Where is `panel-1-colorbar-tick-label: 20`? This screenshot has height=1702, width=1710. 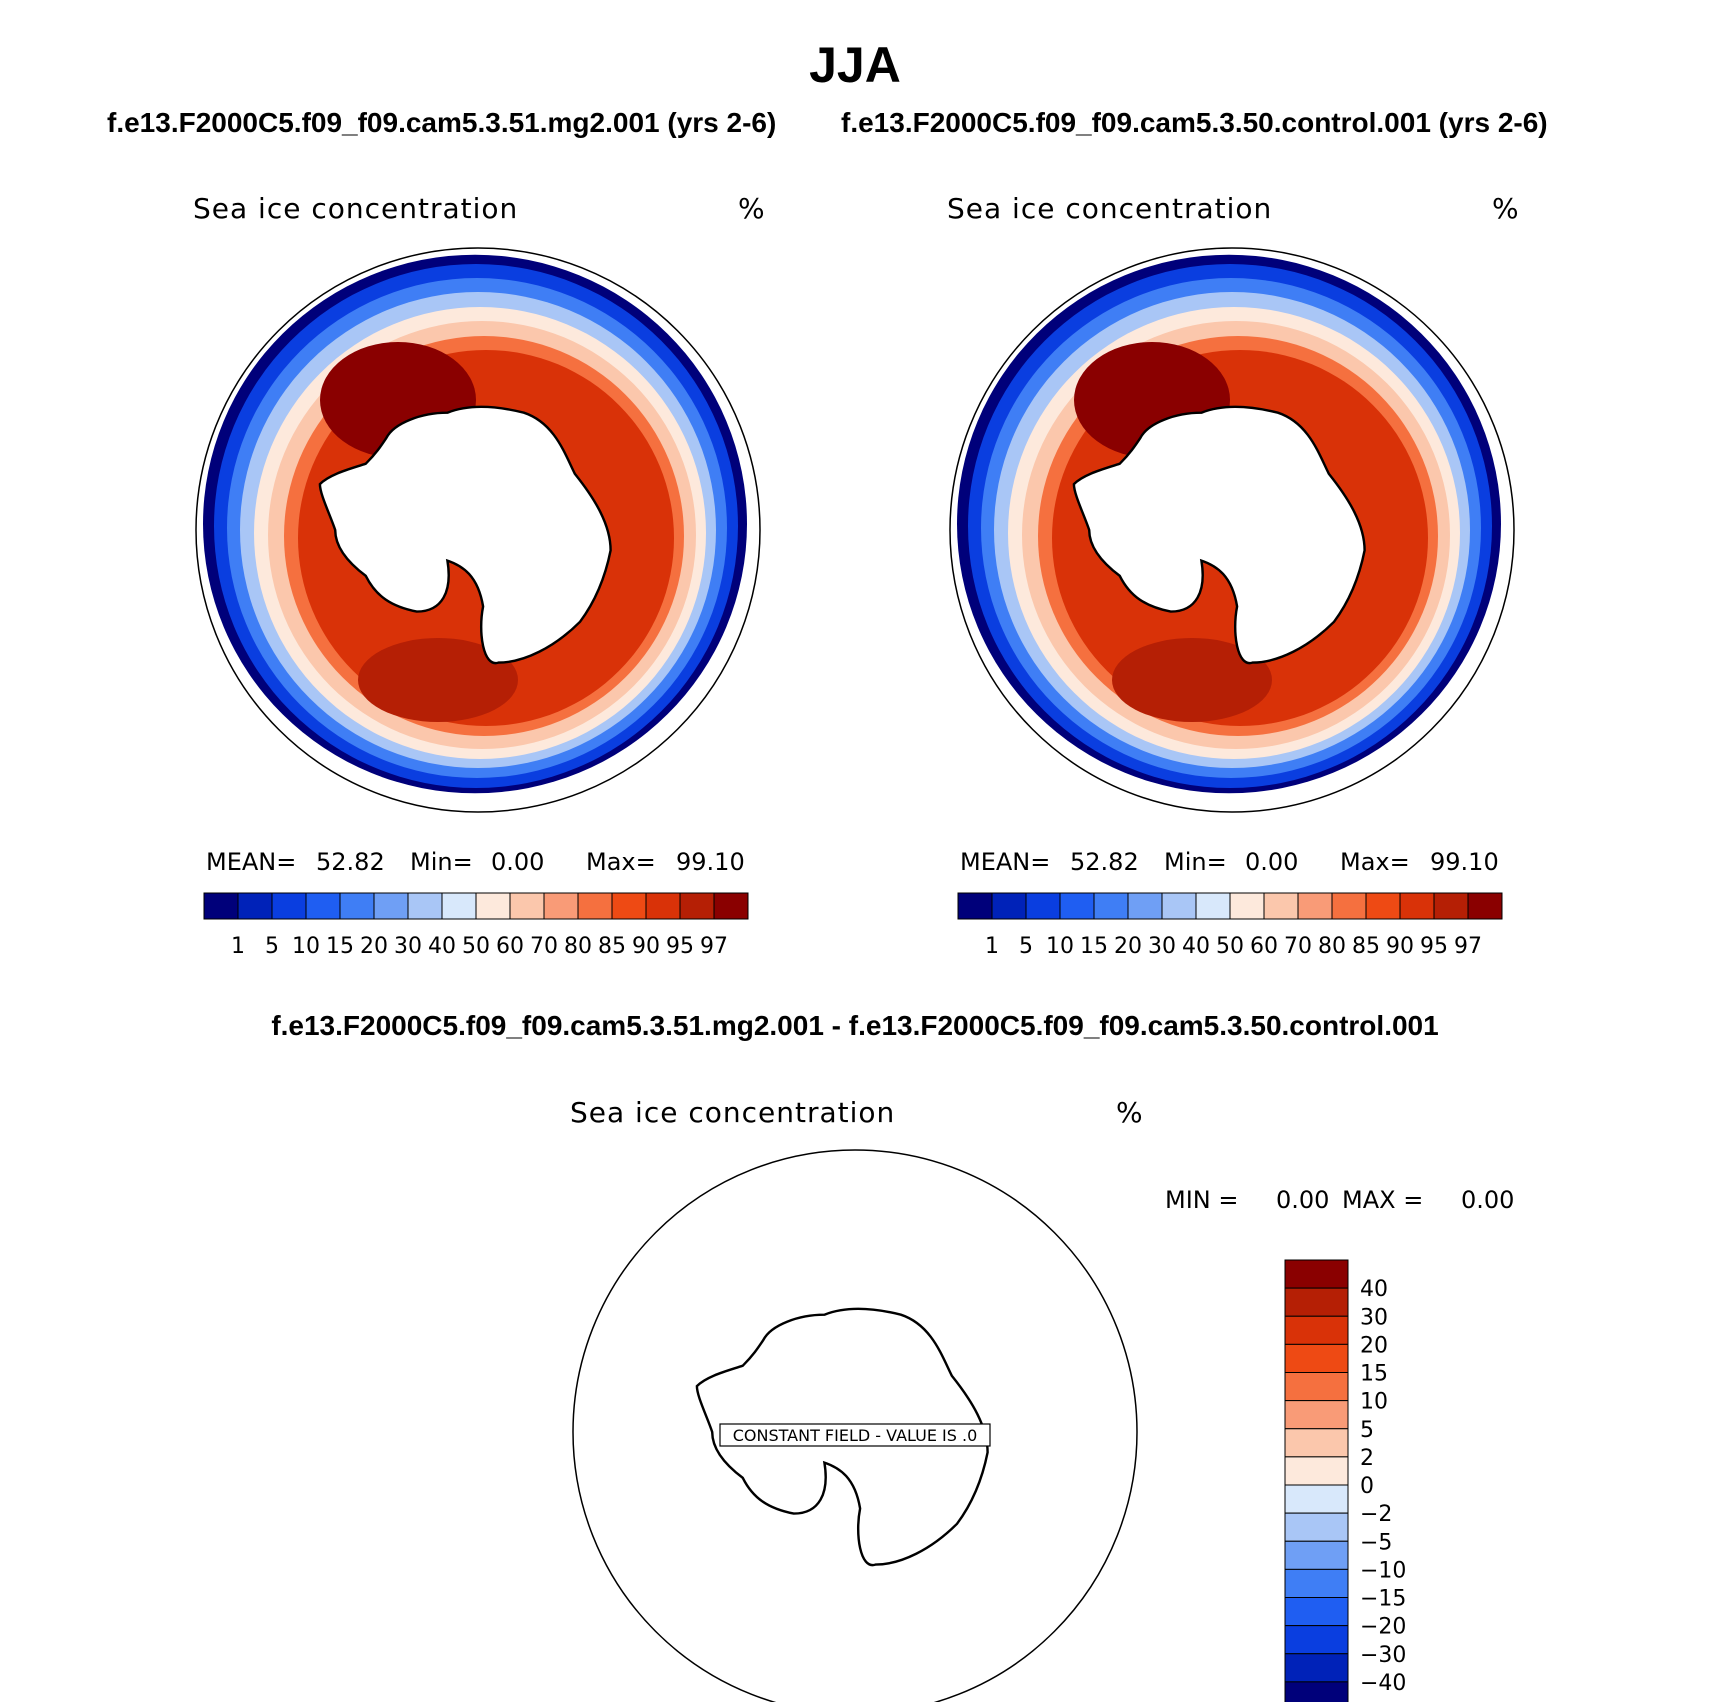
panel-1-colorbar-tick-label: 20 is located at coordinates (374, 946).